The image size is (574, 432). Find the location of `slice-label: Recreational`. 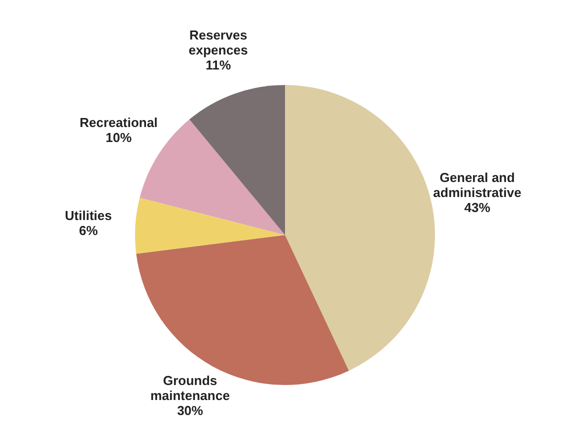

slice-label: Recreational is located at coordinates (119, 122).